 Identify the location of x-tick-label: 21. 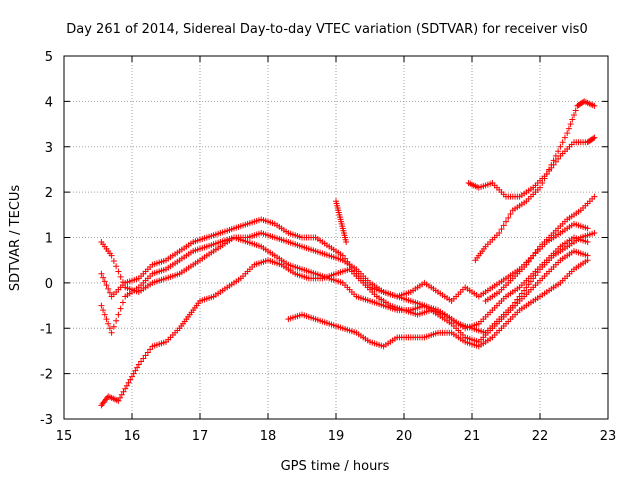
(472, 436).